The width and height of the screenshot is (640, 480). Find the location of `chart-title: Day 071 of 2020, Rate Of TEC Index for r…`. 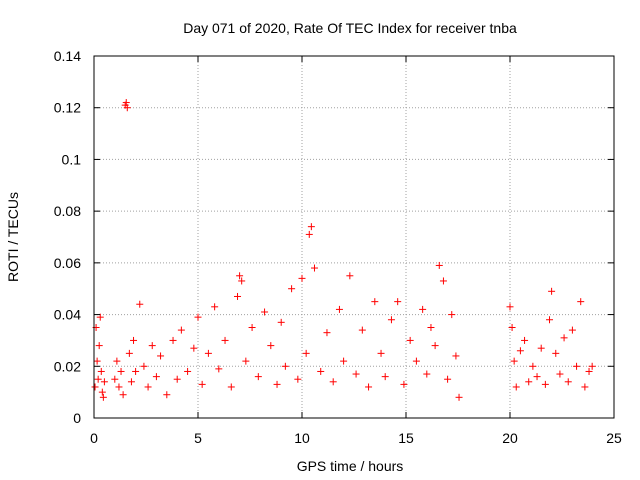

chart-title: Day 071 of 2020, Rate Of TEC Index for r… is located at coordinates (350, 28).